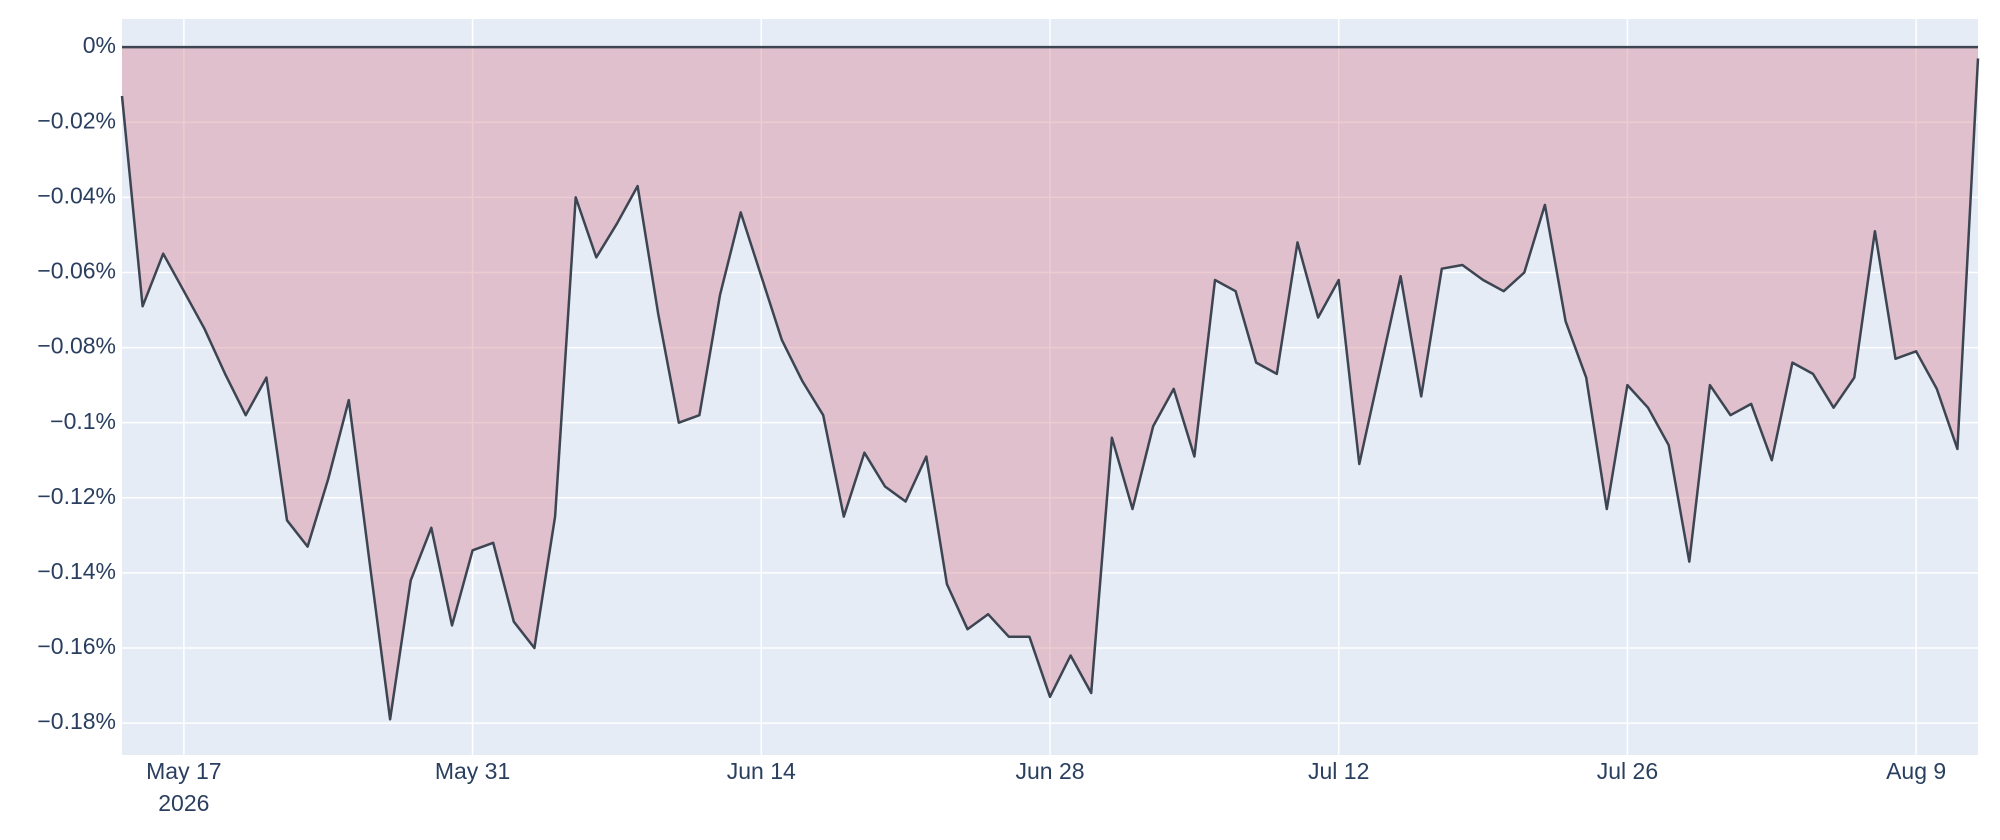 Image resolution: width=2000 pixels, height=840 pixels. Describe the element at coordinates (99, 45) in the screenshot. I see `y-tick-label: 0%` at that location.